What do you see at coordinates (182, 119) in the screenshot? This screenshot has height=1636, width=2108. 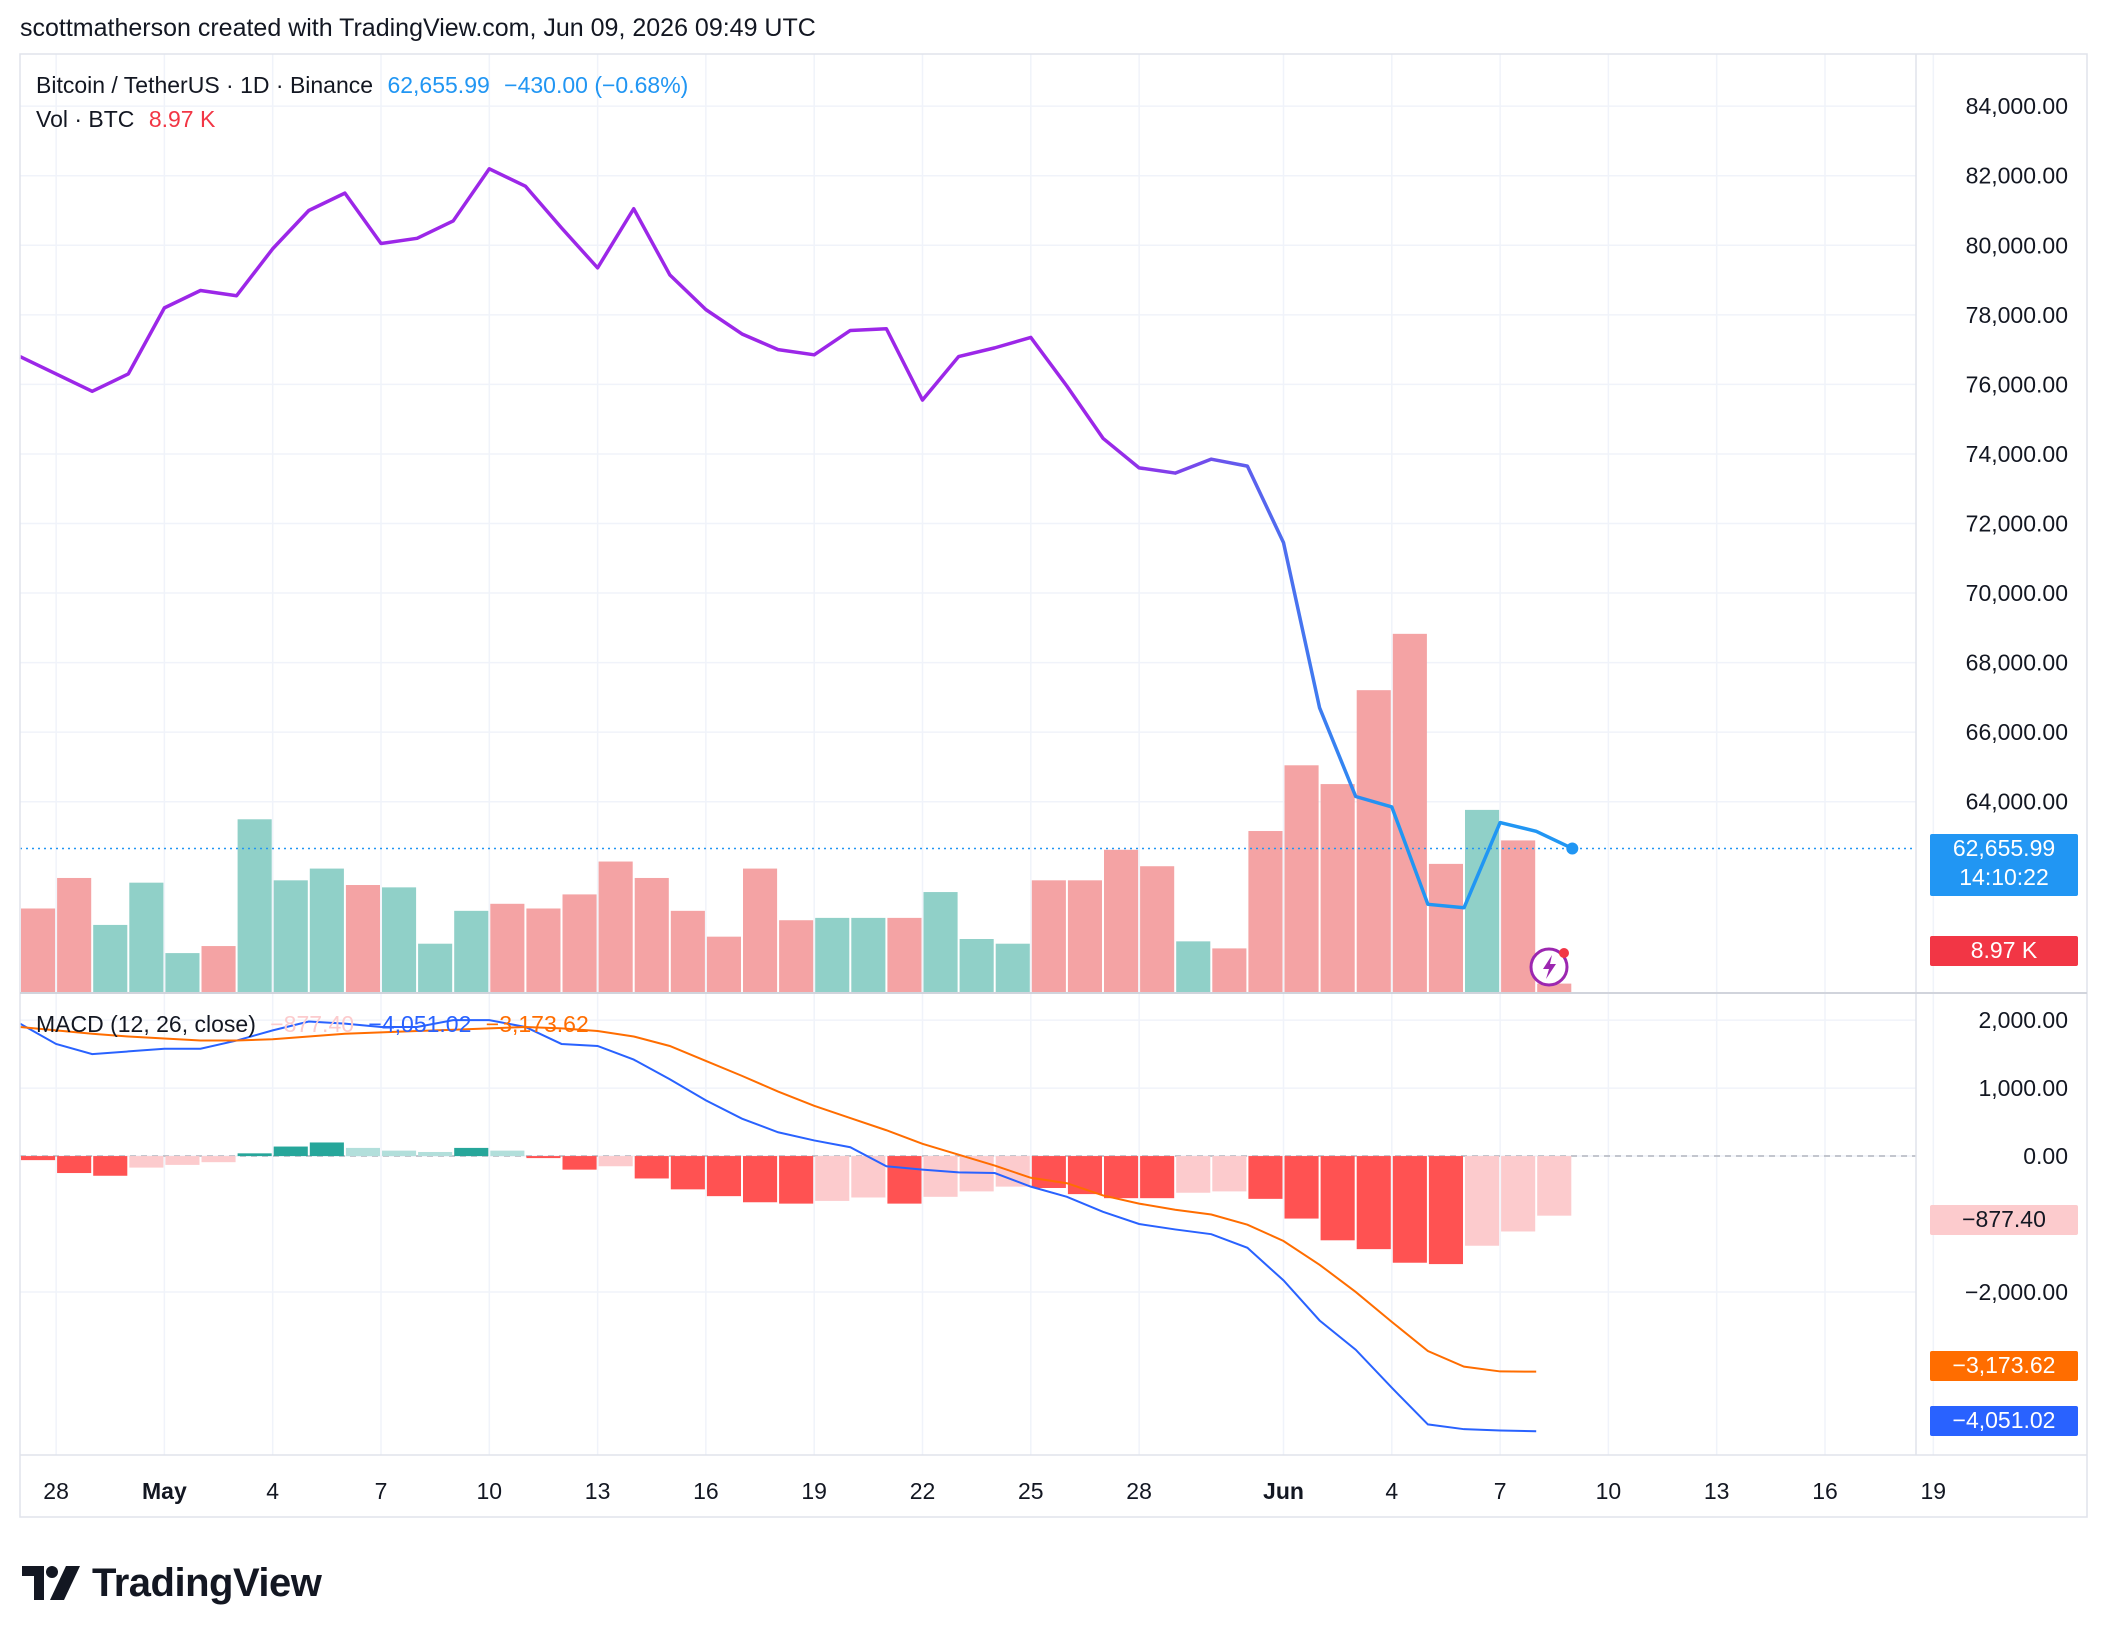 I see `volume-value: 8.97 K` at bounding box center [182, 119].